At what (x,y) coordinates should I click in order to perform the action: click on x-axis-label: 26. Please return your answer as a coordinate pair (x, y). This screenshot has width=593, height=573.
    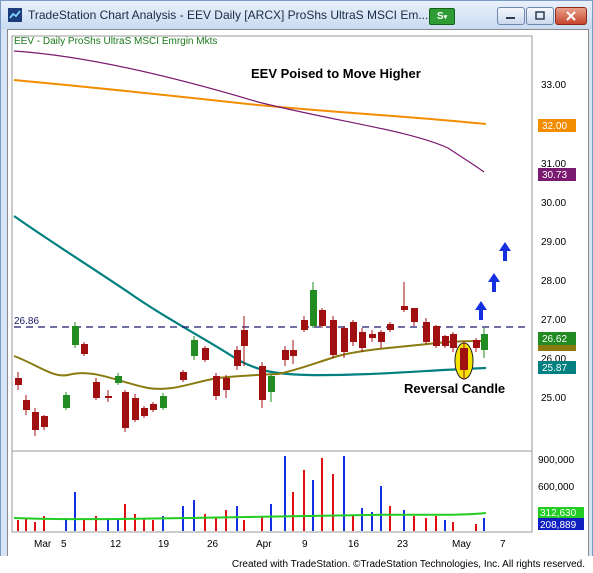
    Looking at the image, I should click on (213, 544).